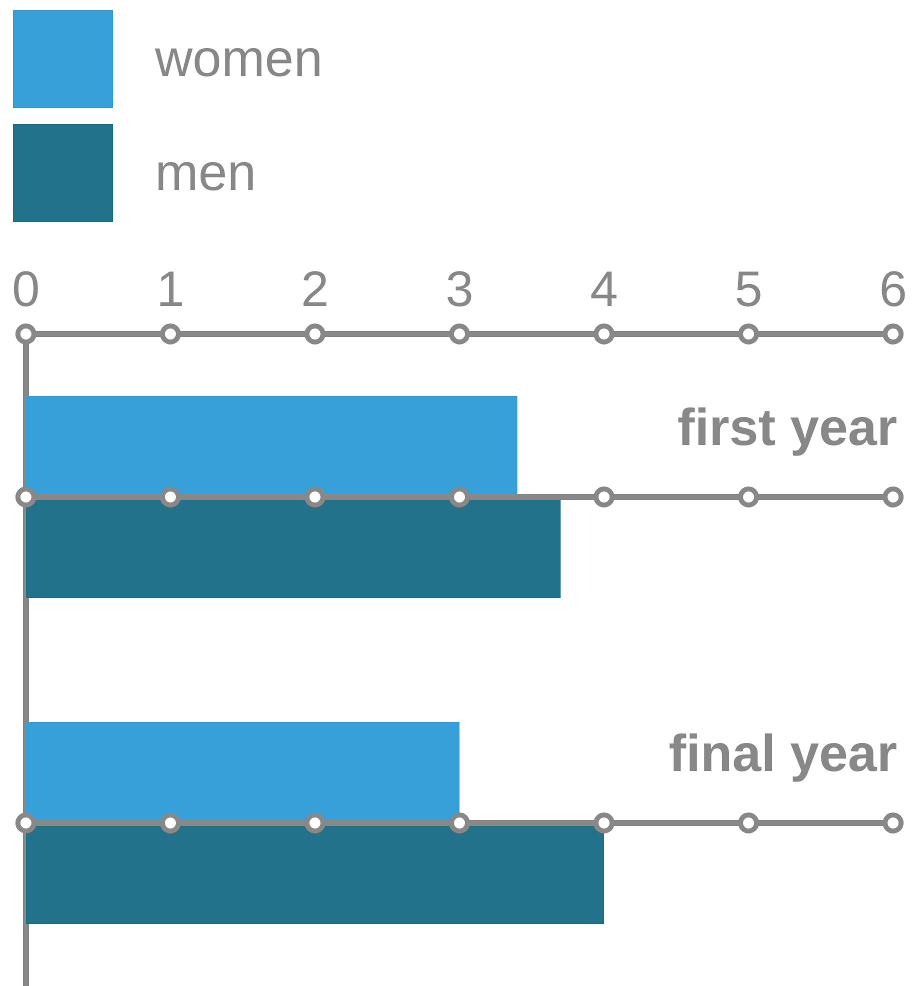  What do you see at coordinates (205, 173) in the screenshot?
I see `legend-label: men` at bounding box center [205, 173].